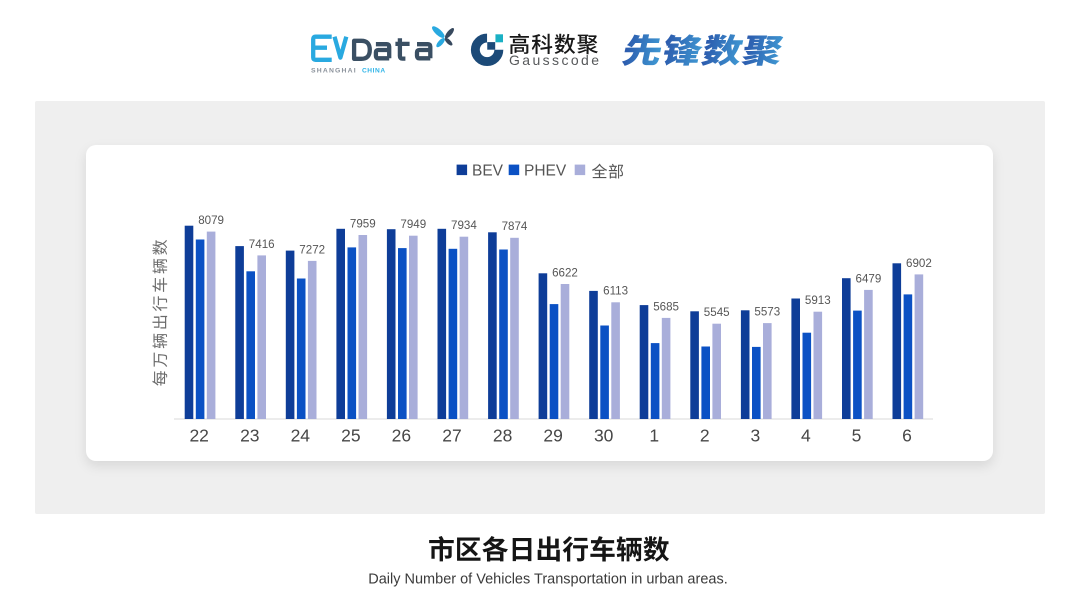 Image resolution: width=1080 pixels, height=608 pixels. Describe the element at coordinates (350, 436) in the screenshot. I see `svg-text: 25` at that location.